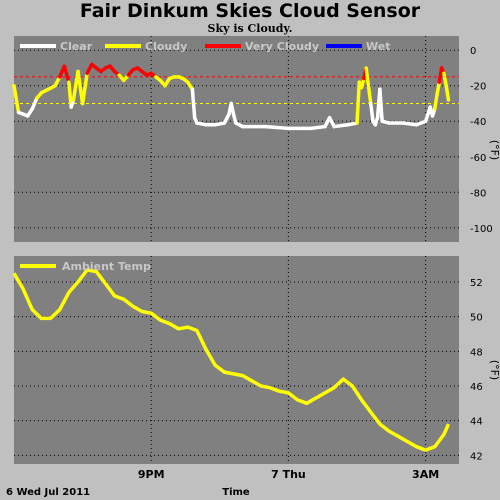 This screenshot has height=500, width=500. What do you see at coordinates (476, 387) in the screenshot?
I see `y-tick-label: 46` at bounding box center [476, 387].